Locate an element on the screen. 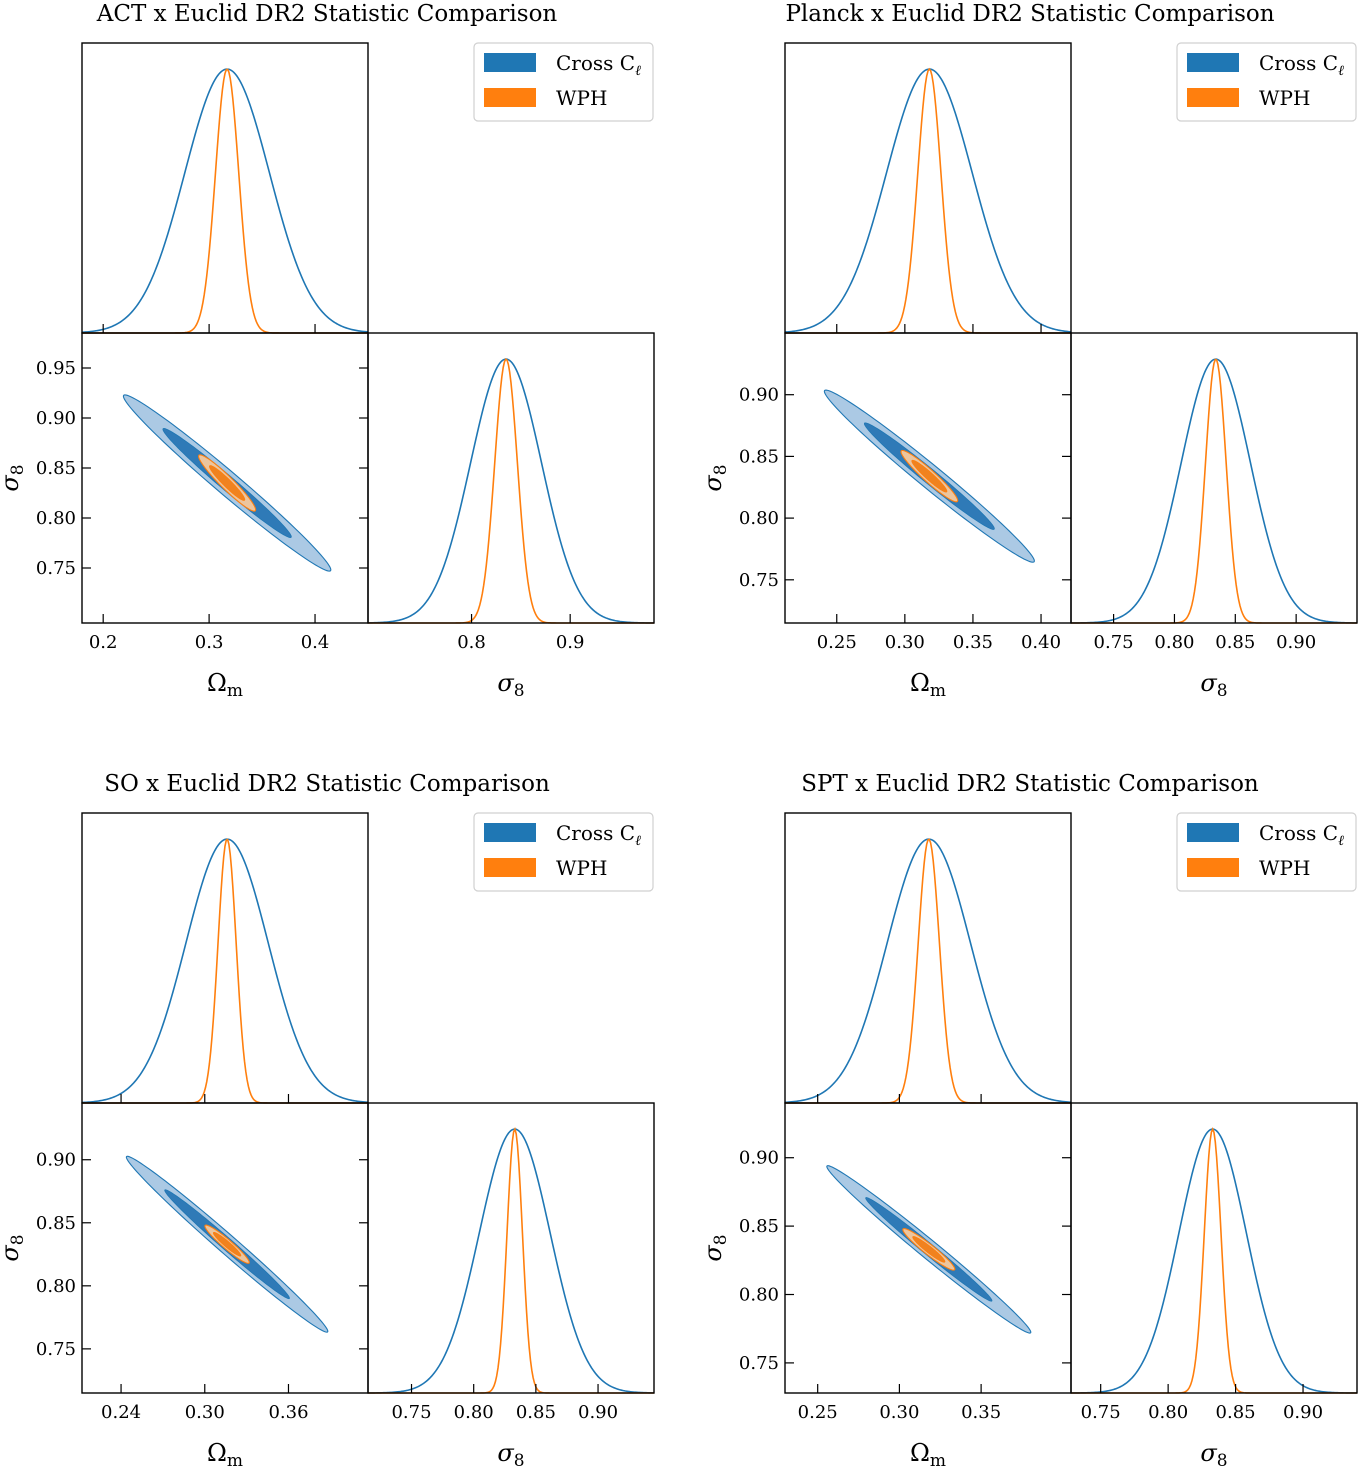 This screenshot has width=1359, height=1468. sigma8-marginal-panel: 0.8 0.9 σ8 is located at coordinates (507, 516).